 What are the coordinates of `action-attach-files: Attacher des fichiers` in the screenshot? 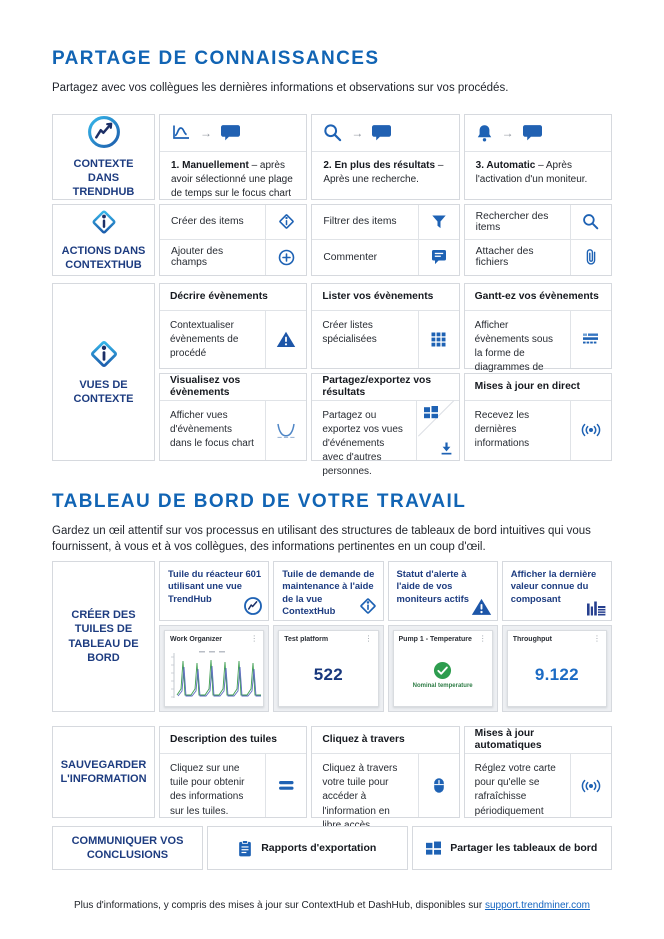 It's located at (537, 257).